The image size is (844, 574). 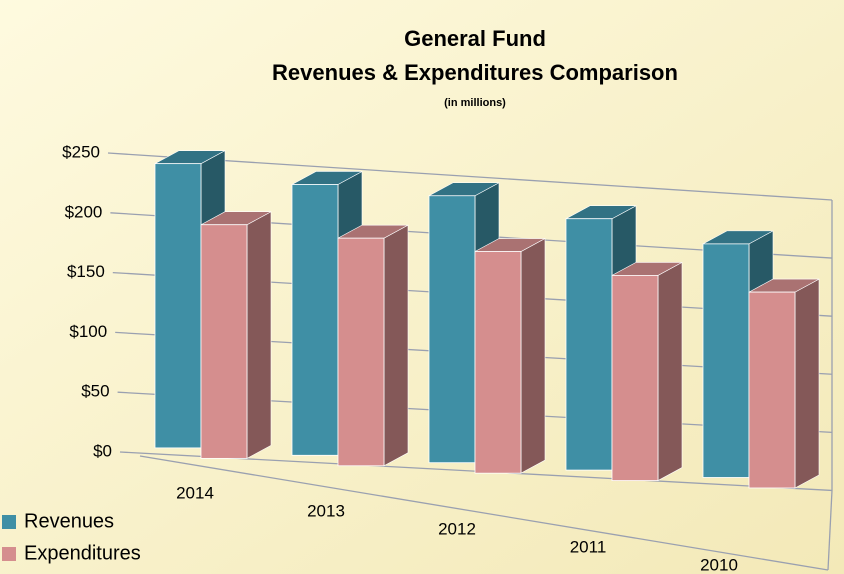 What do you see at coordinates (588, 546) in the screenshot?
I see `x-tick-label: 2011` at bounding box center [588, 546].